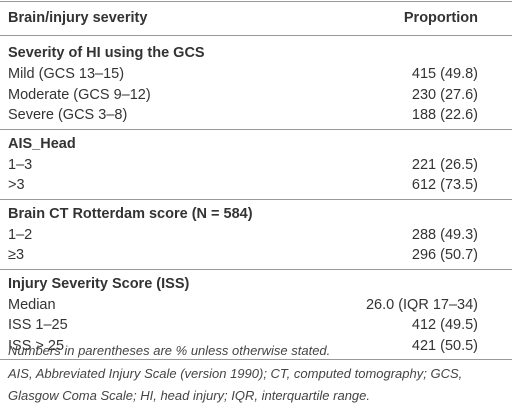 The width and height of the screenshot is (512, 412). I want to click on row-value: 415 (49.8), so click(444, 74).